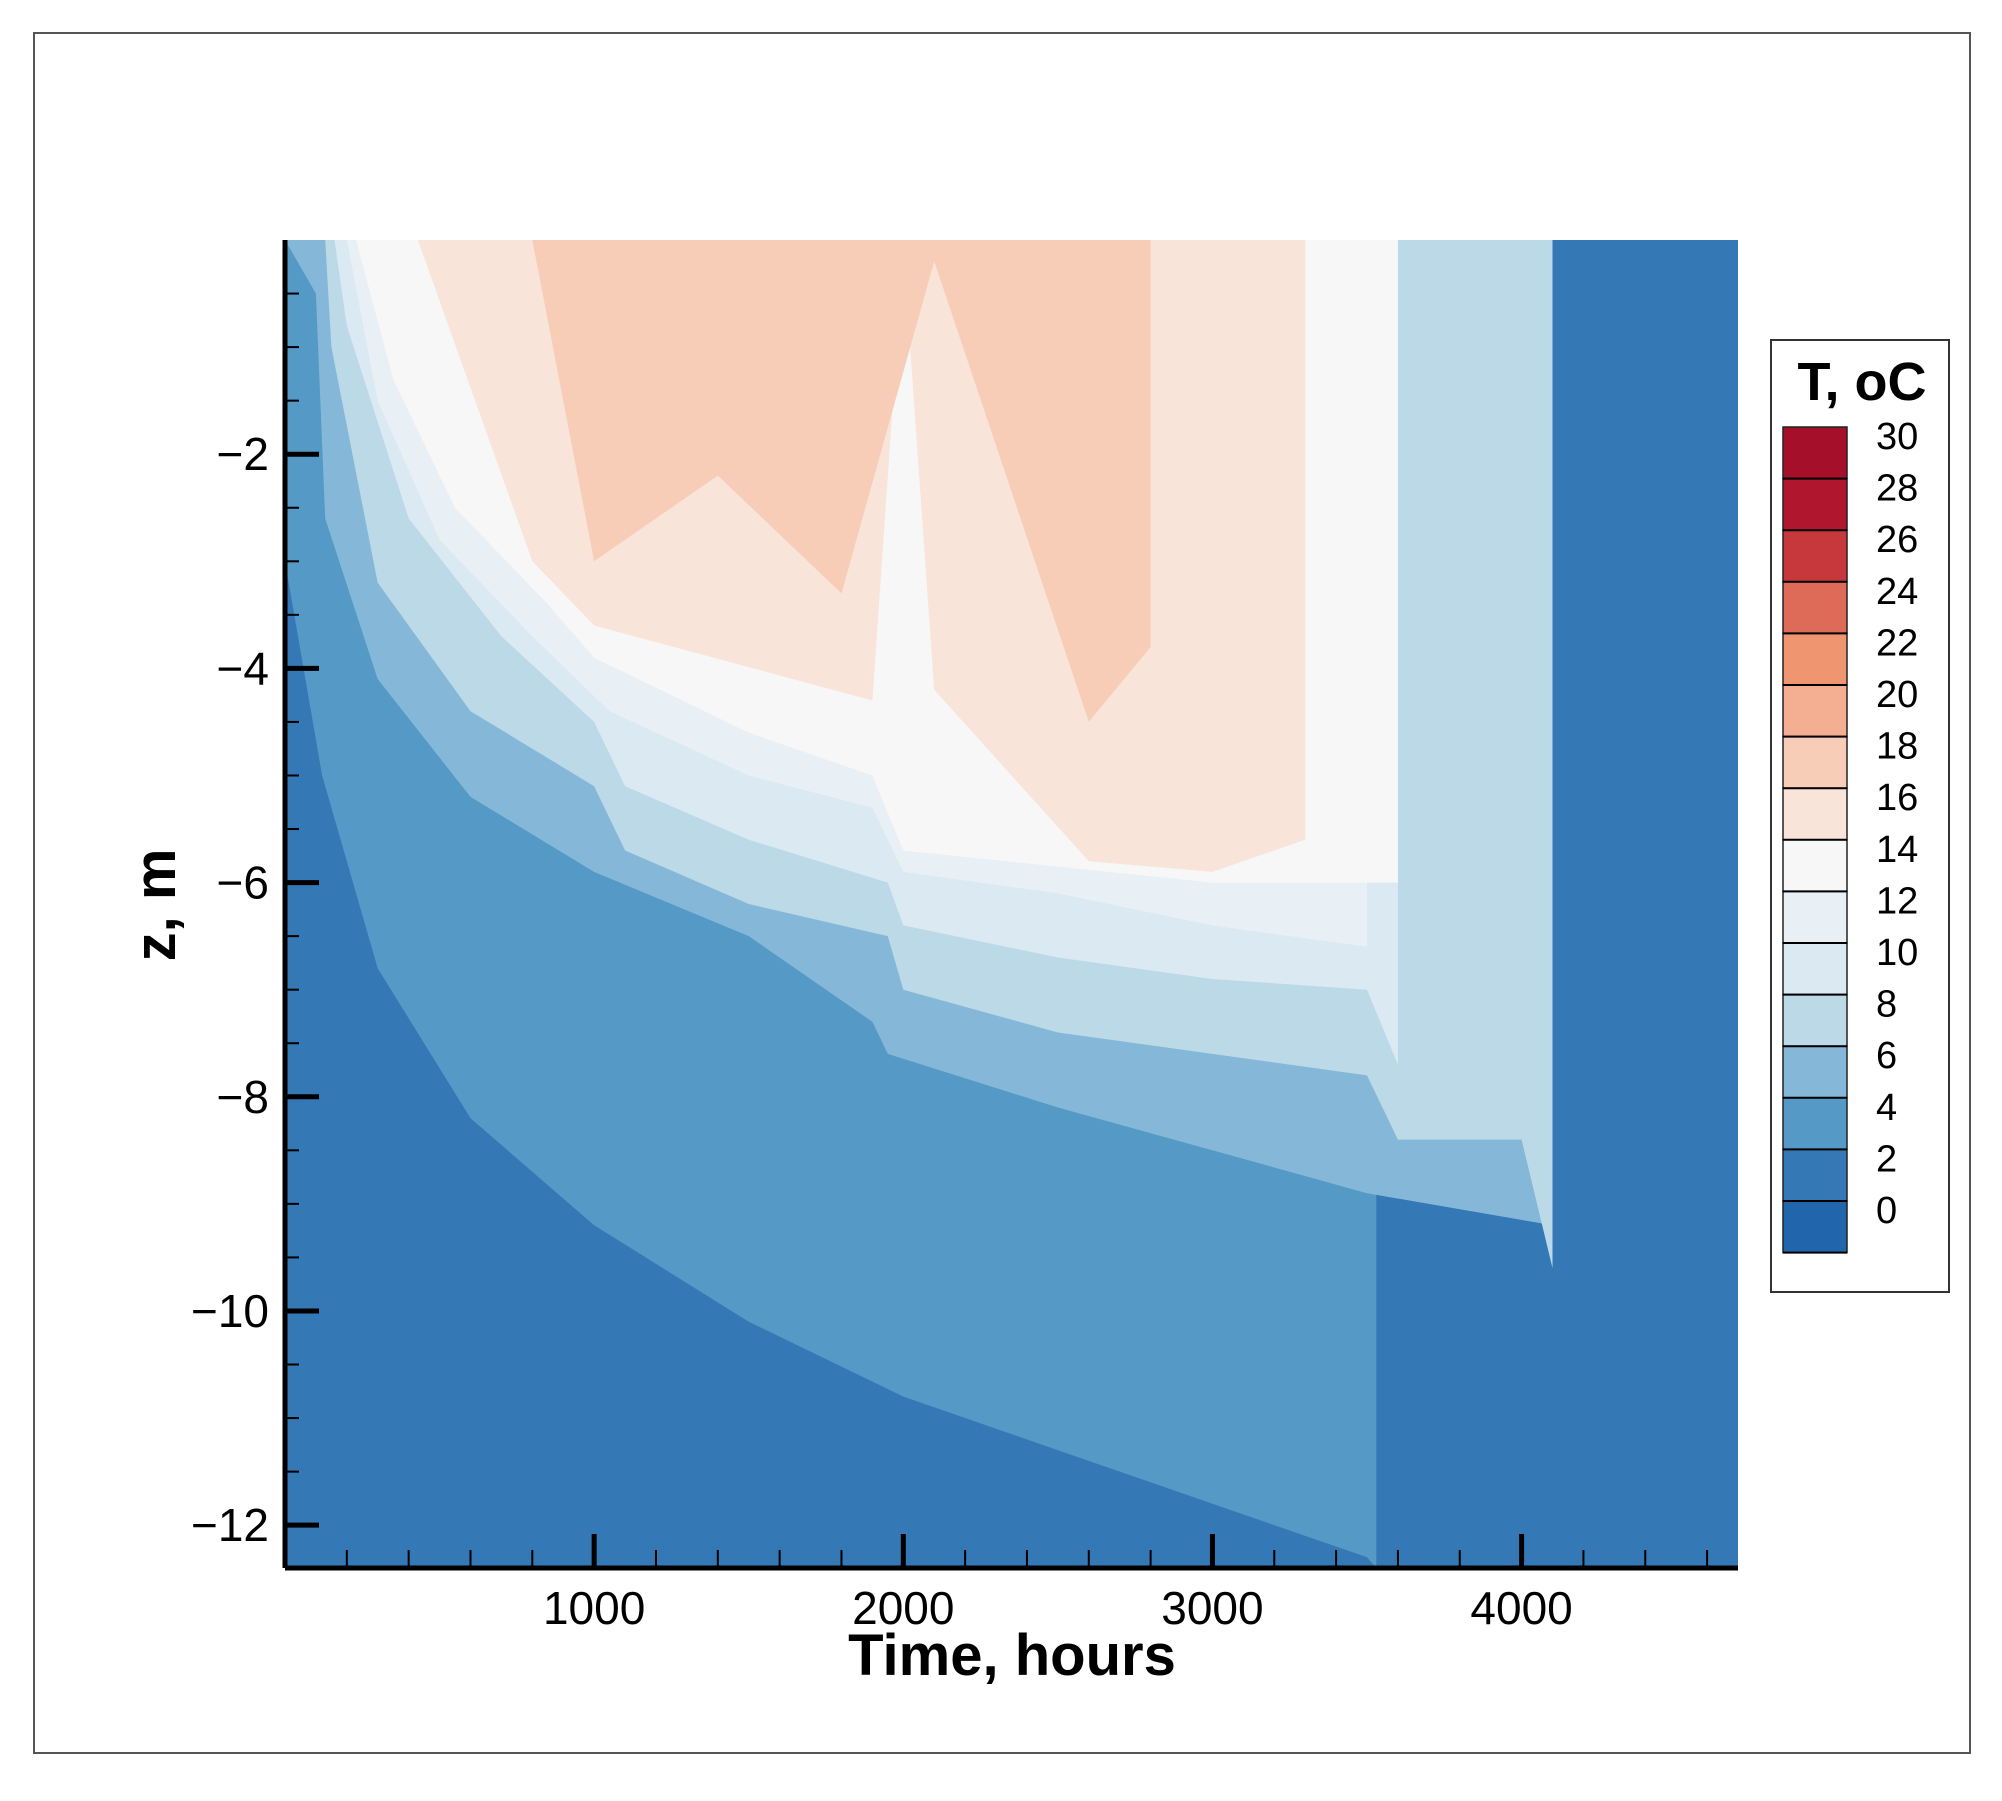  I want to click on x-axis-title: Time, hours, so click(1012, 1655).